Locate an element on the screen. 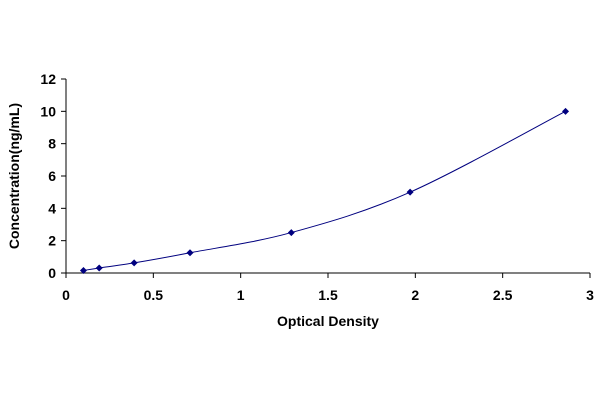 The image size is (600, 400). y-tick-label: 10 is located at coordinates (48, 111).